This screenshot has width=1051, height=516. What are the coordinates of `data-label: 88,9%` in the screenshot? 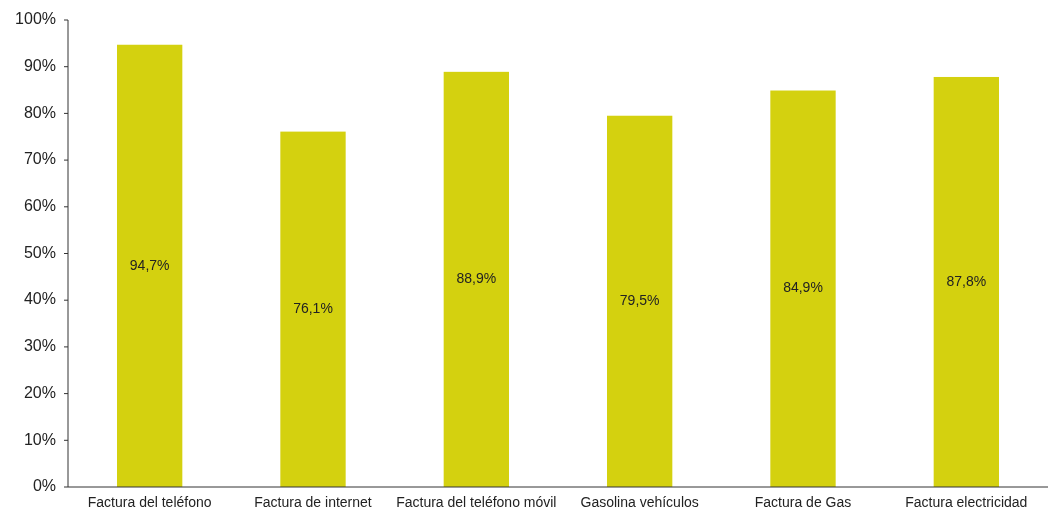 It's located at (476, 278).